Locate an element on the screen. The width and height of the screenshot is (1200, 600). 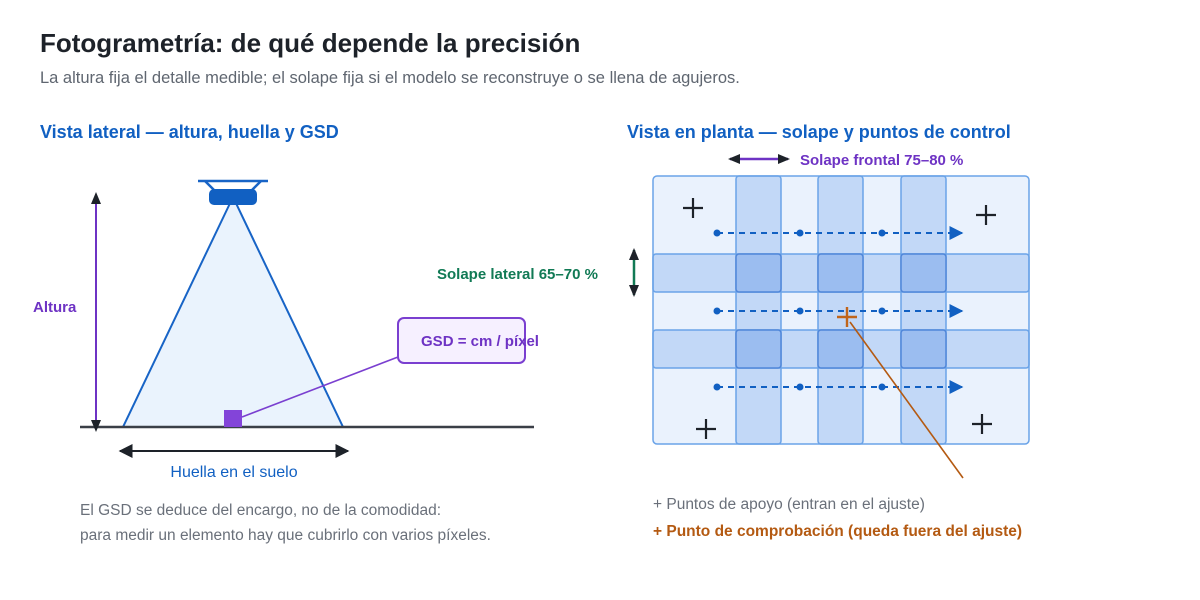
footprint-label: Huella en el suelo is located at coordinates (233, 472).